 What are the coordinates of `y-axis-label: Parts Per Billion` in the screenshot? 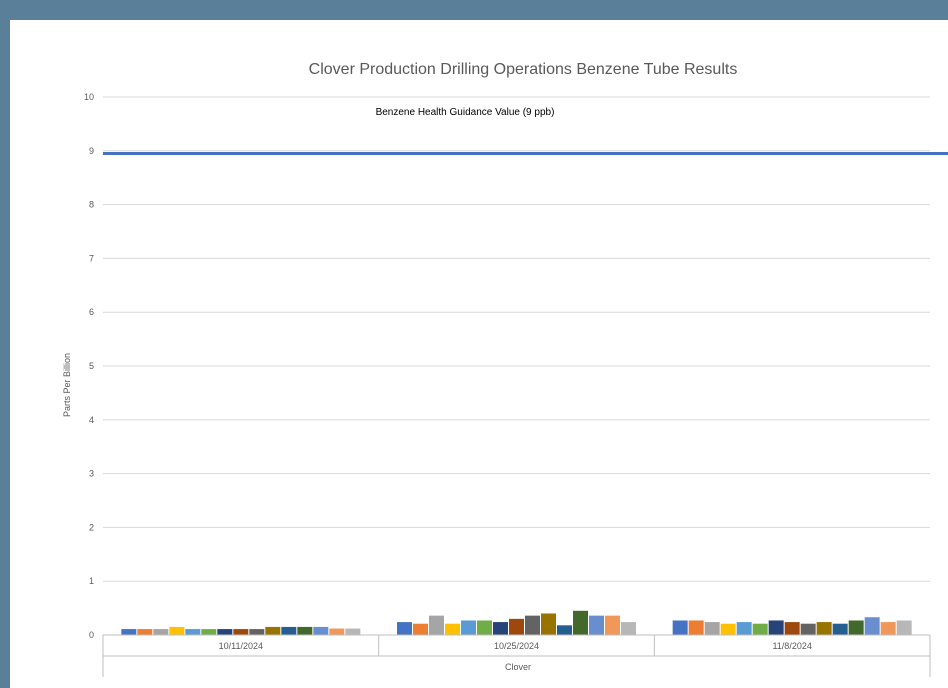 It's located at (67, 385).